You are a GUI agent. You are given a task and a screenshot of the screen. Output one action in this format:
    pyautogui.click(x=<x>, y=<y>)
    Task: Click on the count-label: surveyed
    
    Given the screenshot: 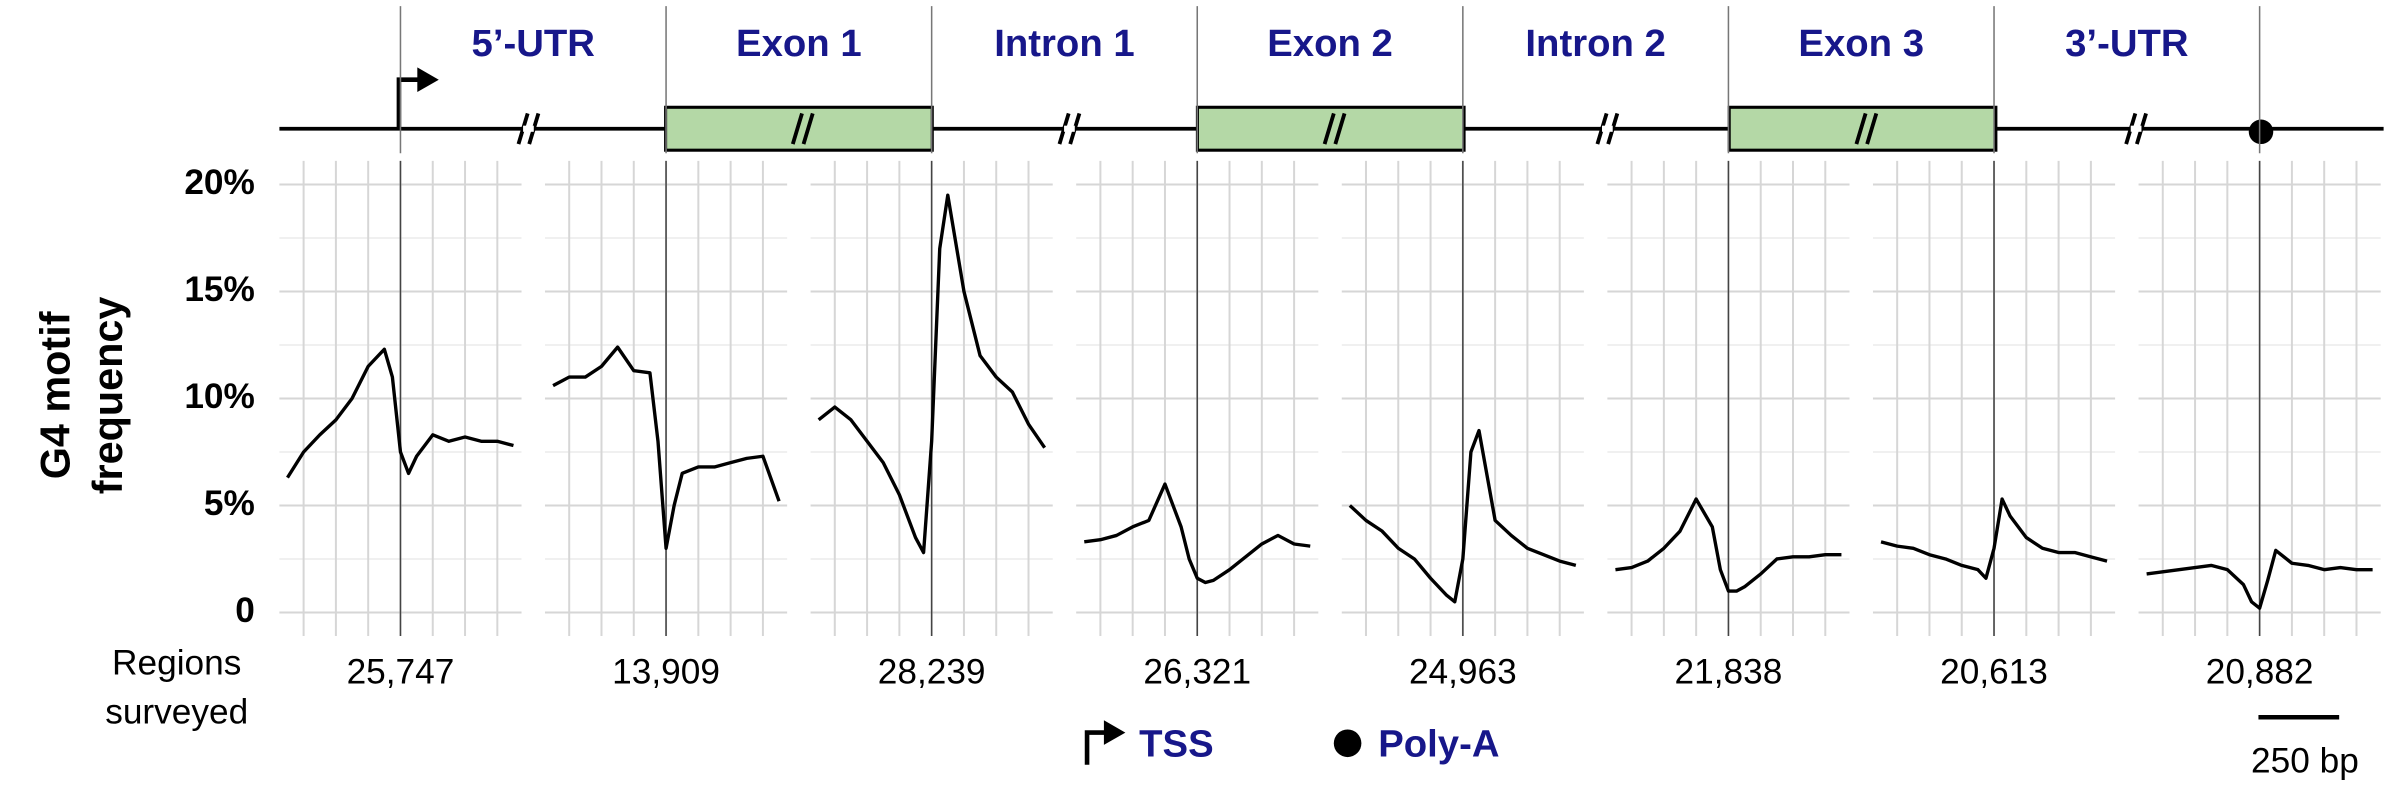 What is the action you would take?
    pyautogui.click(x=176, y=711)
    